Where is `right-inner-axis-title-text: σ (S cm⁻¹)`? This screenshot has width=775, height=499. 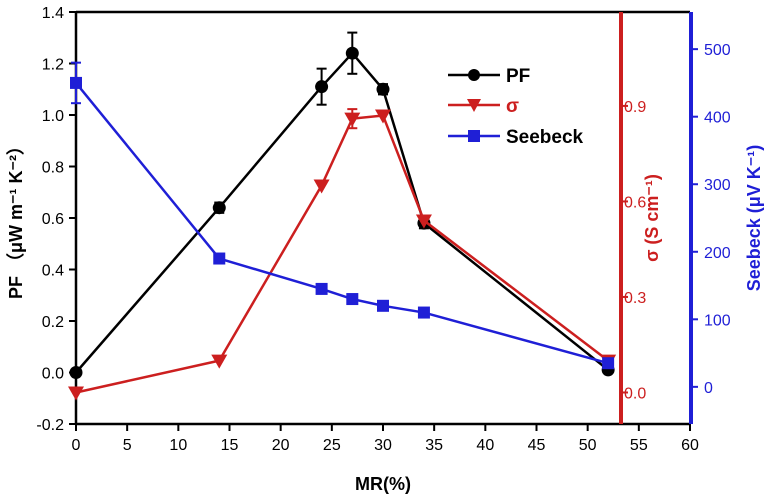
right-inner-axis-title-text: σ (S cm⁻¹) is located at coordinates (652, 218).